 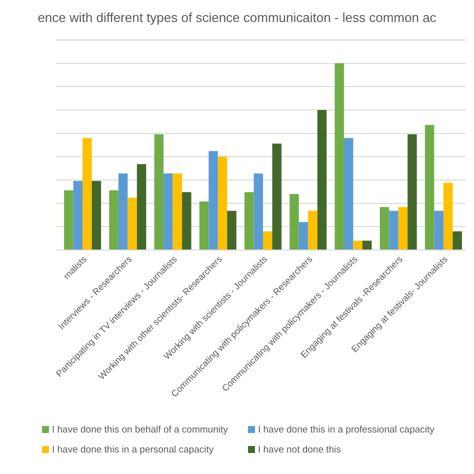 What do you see at coordinates (237, 17) in the screenshot?
I see `chart-title: ence with different types of science communicaiton - less common ac` at bounding box center [237, 17].